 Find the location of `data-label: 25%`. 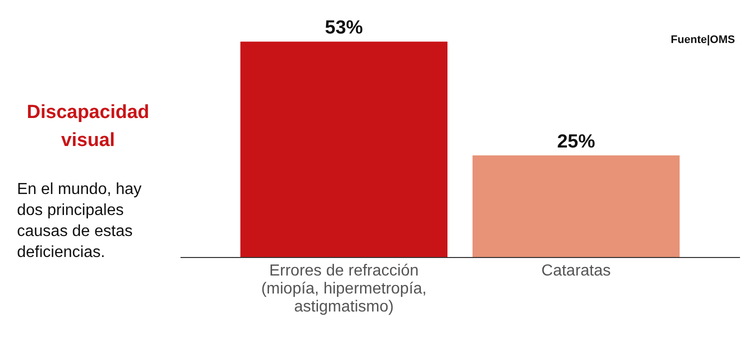

data-label: 25% is located at coordinates (576, 141).